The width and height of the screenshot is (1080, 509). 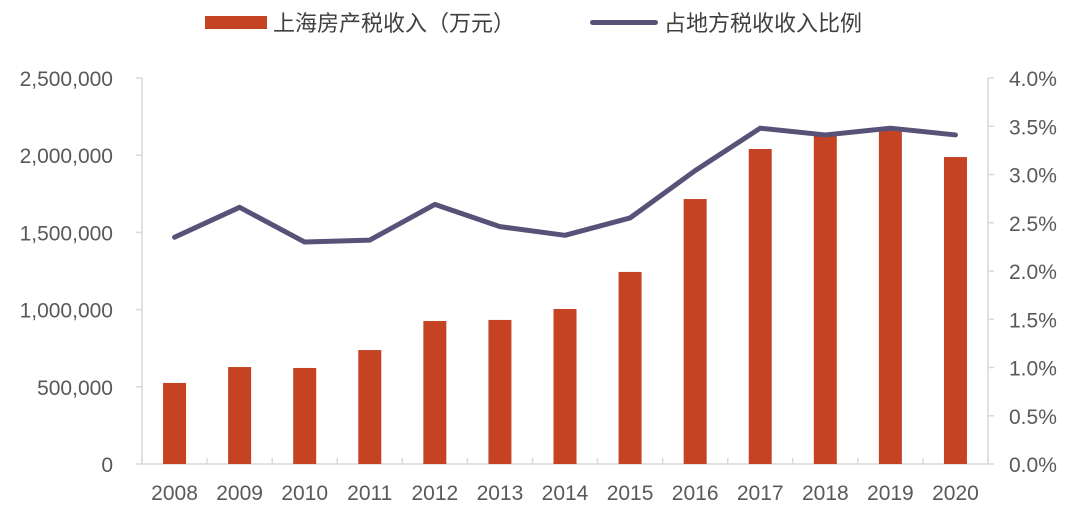 What do you see at coordinates (1033, 224) in the screenshot?
I see `right-axis-tick-label: 2.5%` at bounding box center [1033, 224].